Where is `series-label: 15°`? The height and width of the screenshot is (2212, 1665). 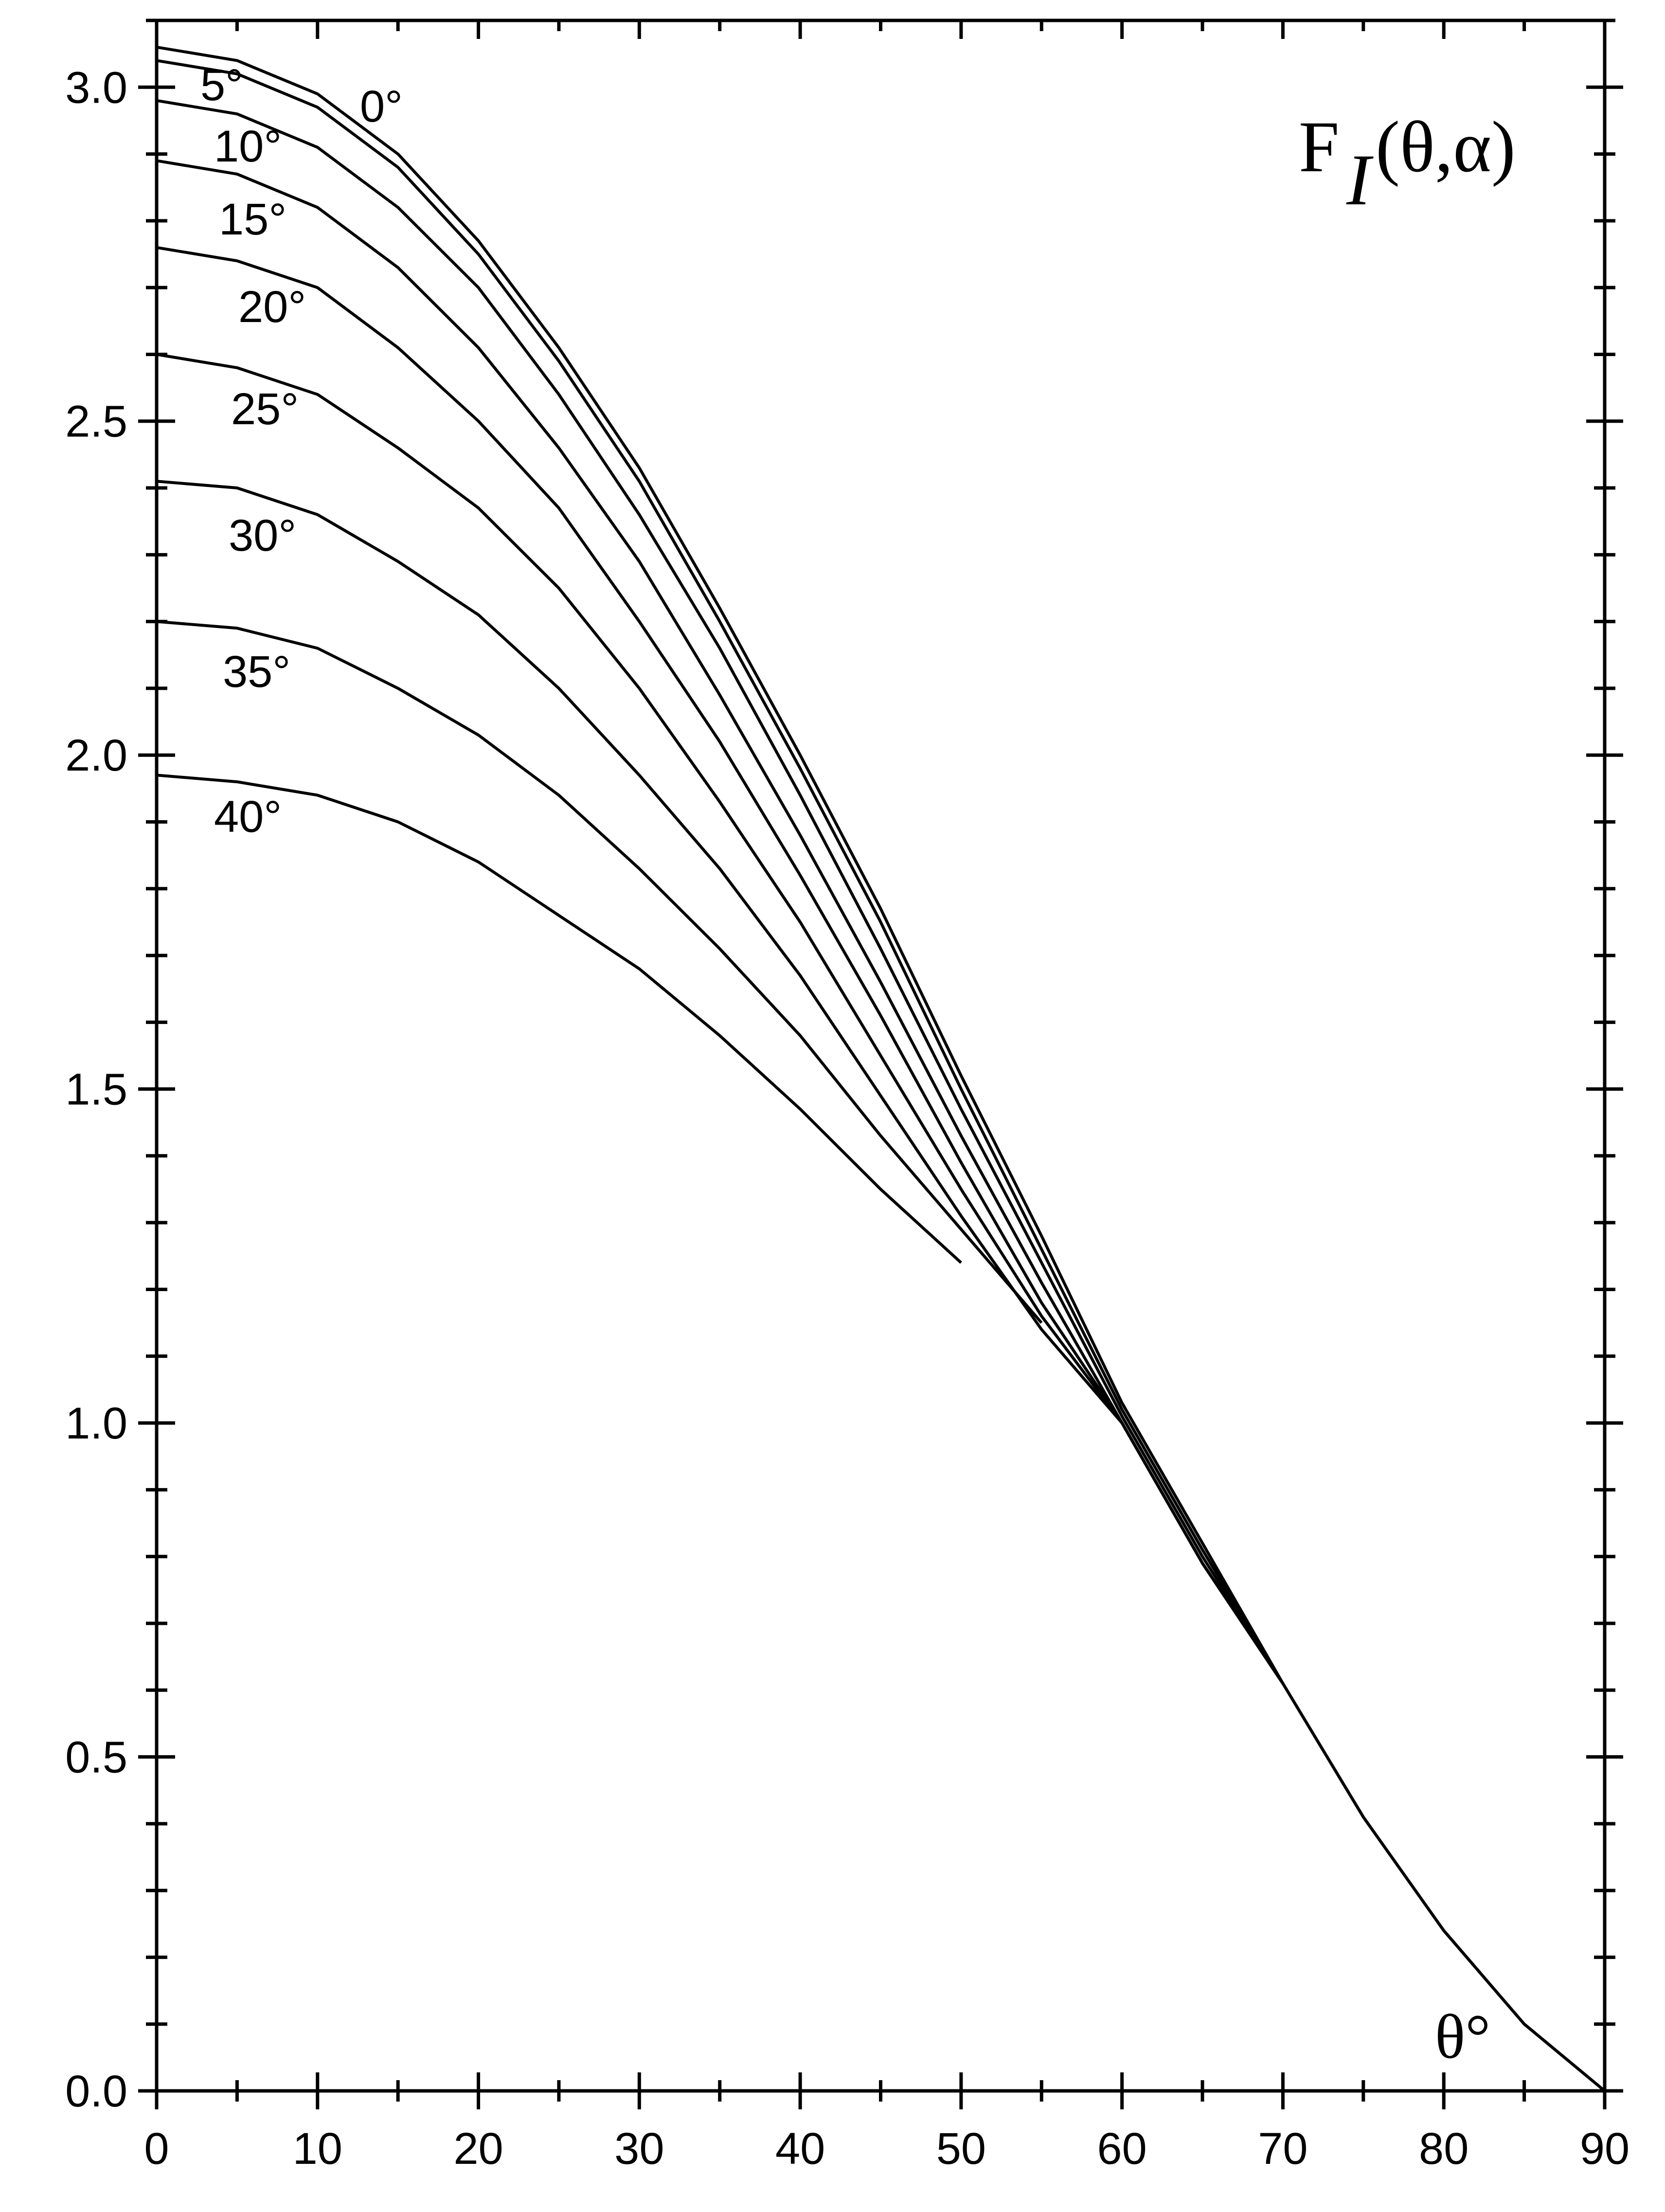 series-label: 15° is located at coordinates (252, 219).